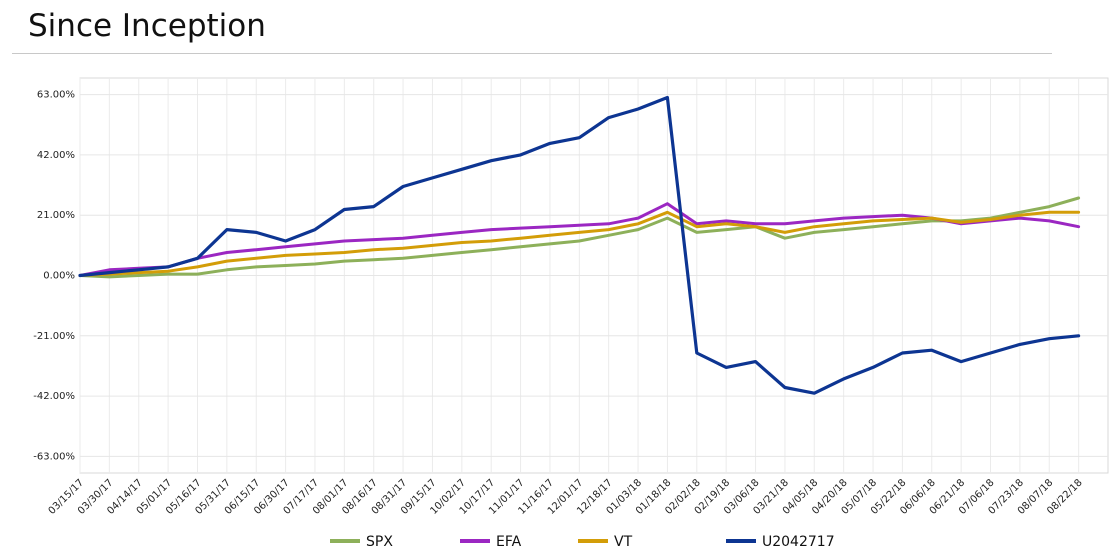 The image size is (1119, 559). What do you see at coordinates (56, 215) in the screenshot?
I see `y-tick-label: 21.00%` at bounding box center [56, 215].